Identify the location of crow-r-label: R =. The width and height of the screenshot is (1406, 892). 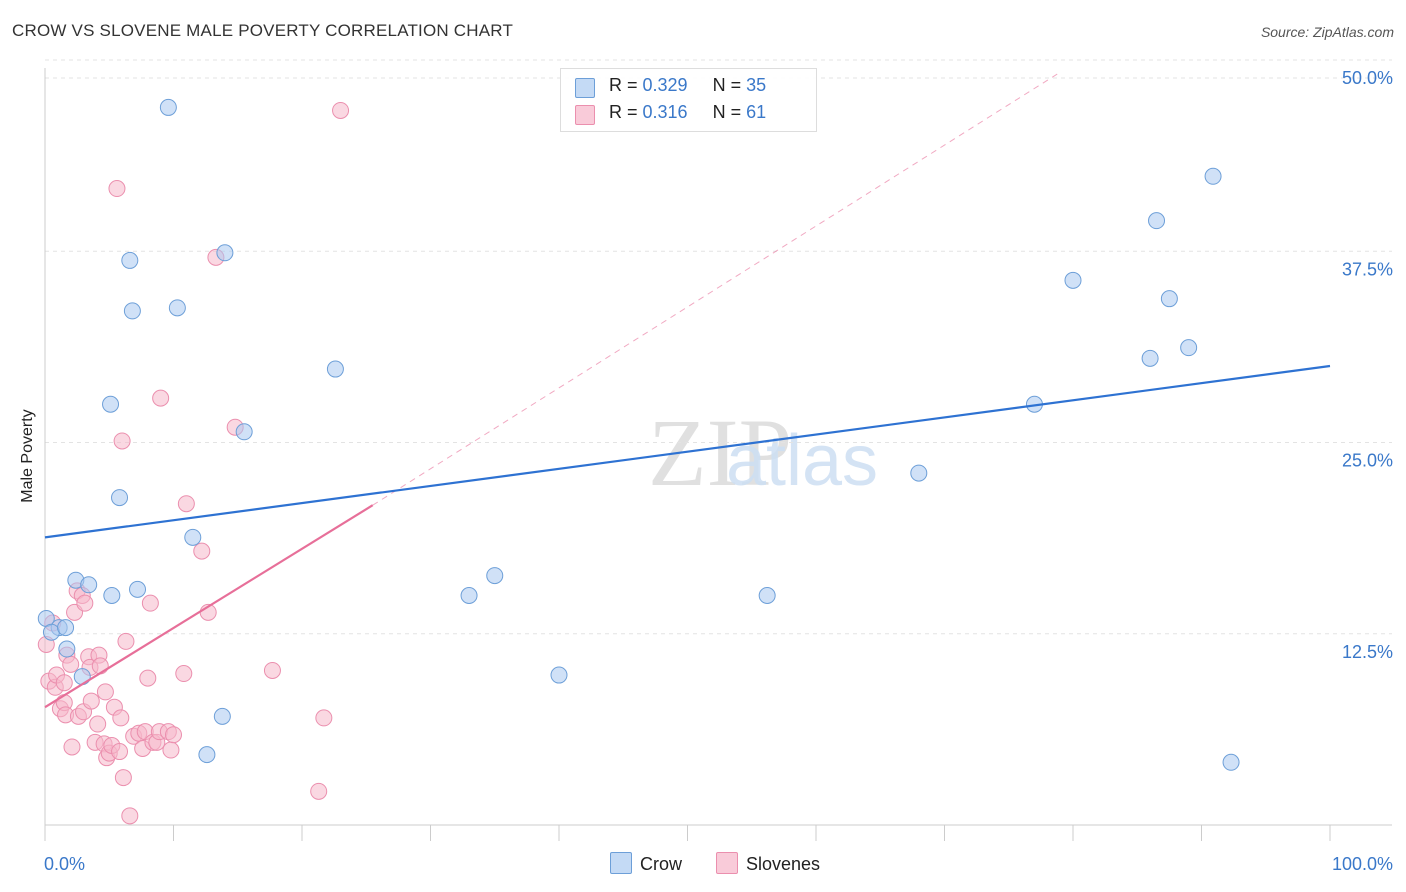
(626, 85).